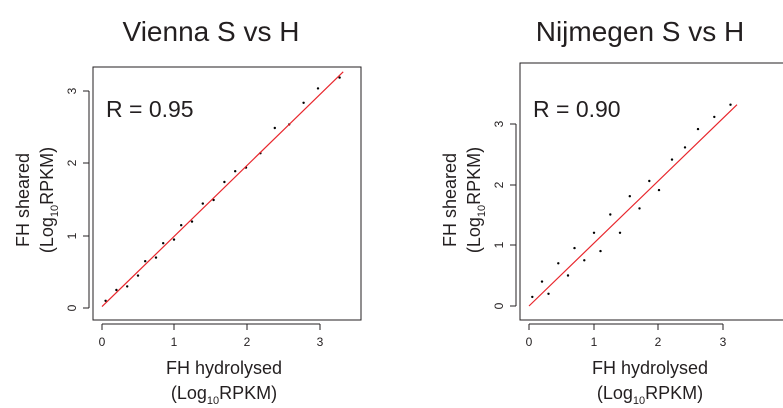  Describe the element at coordinates (577, 109) in the screenshot. I see `r-annotation: R = 0.90` at that location.